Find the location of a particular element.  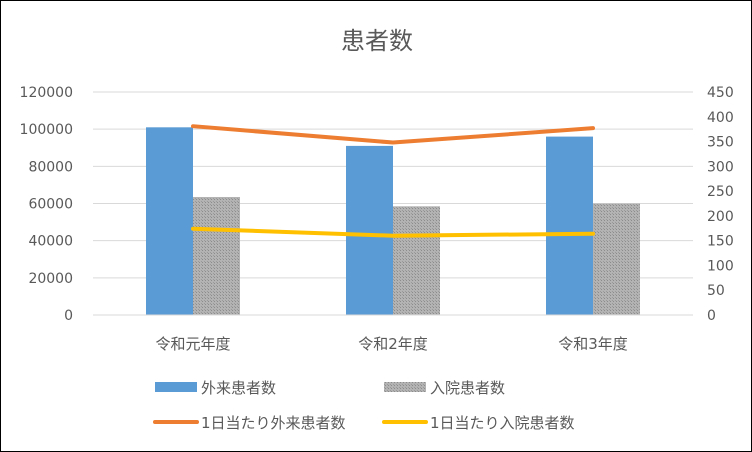

y-right-tick-label: 150 is located at coordinates (720, 242).